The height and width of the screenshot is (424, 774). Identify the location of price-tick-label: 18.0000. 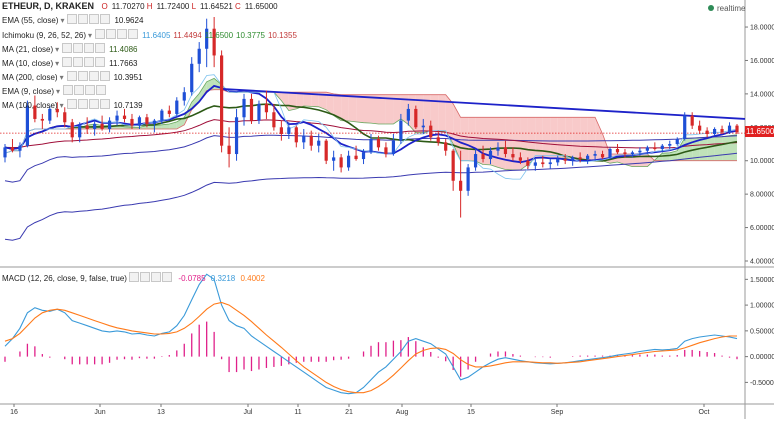
(762, 28).